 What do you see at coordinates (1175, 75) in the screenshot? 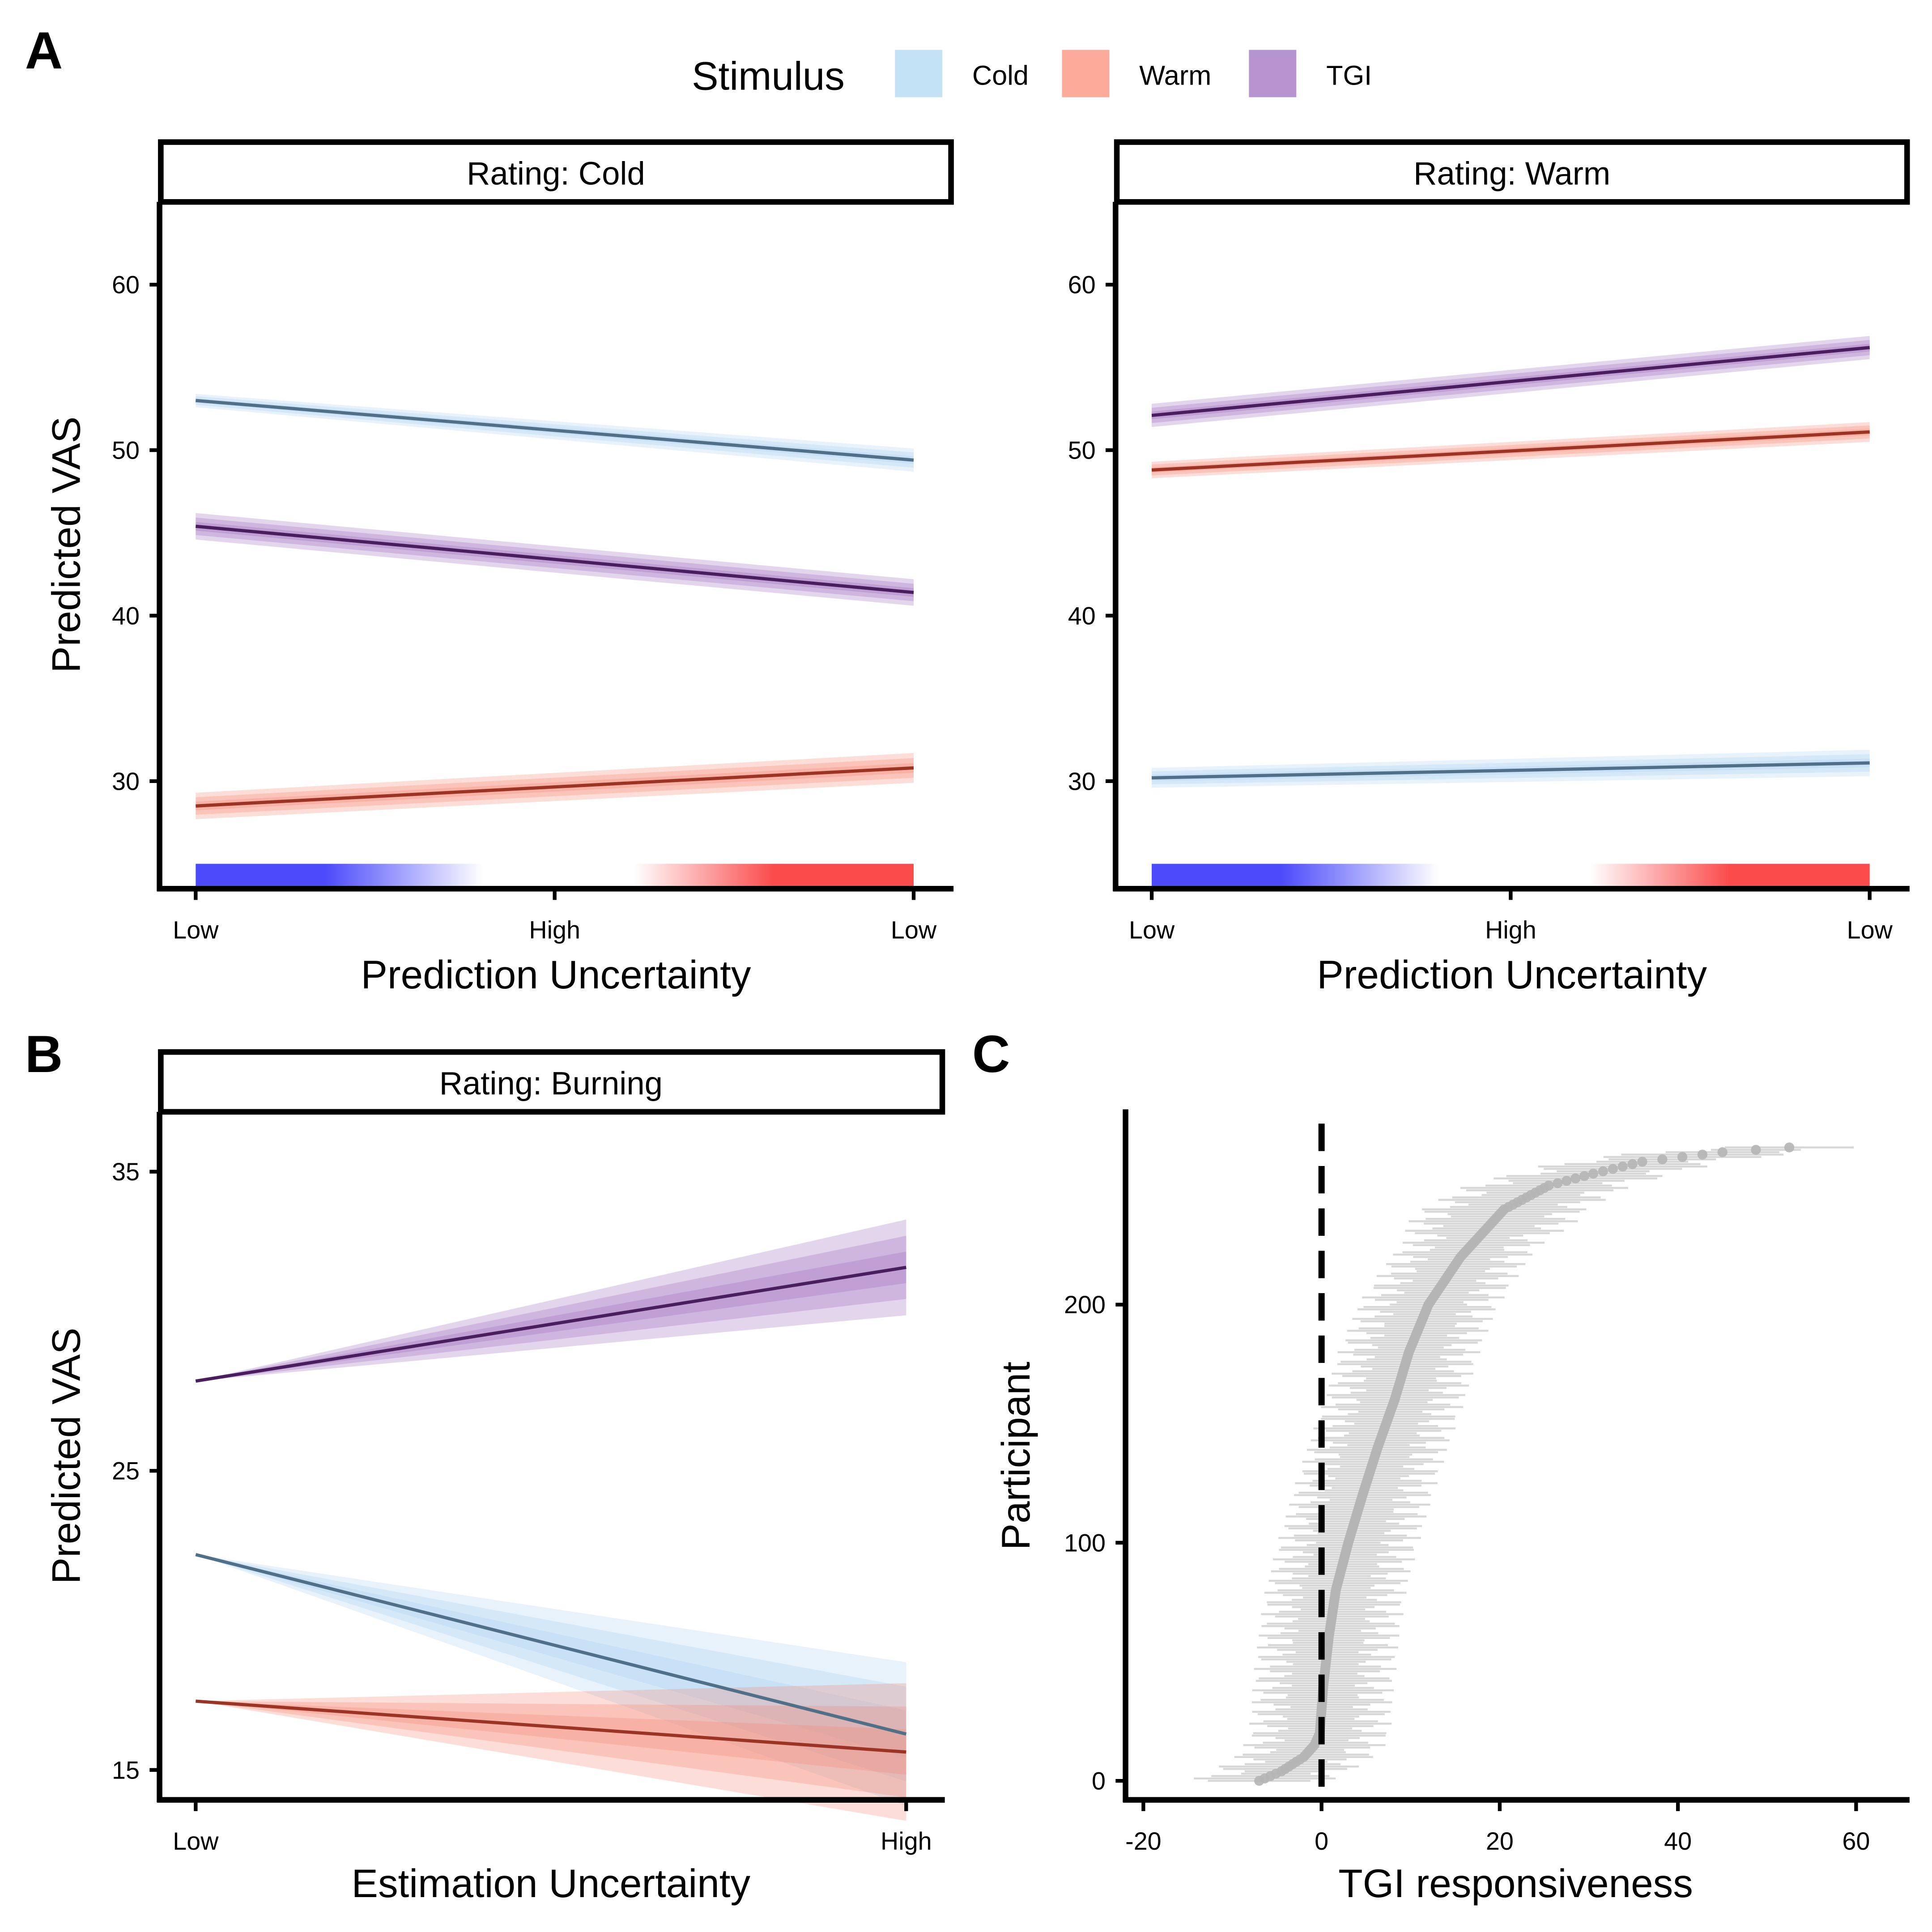
I see `legend-label-warm: Warm` at bounding box center [1175, 75].